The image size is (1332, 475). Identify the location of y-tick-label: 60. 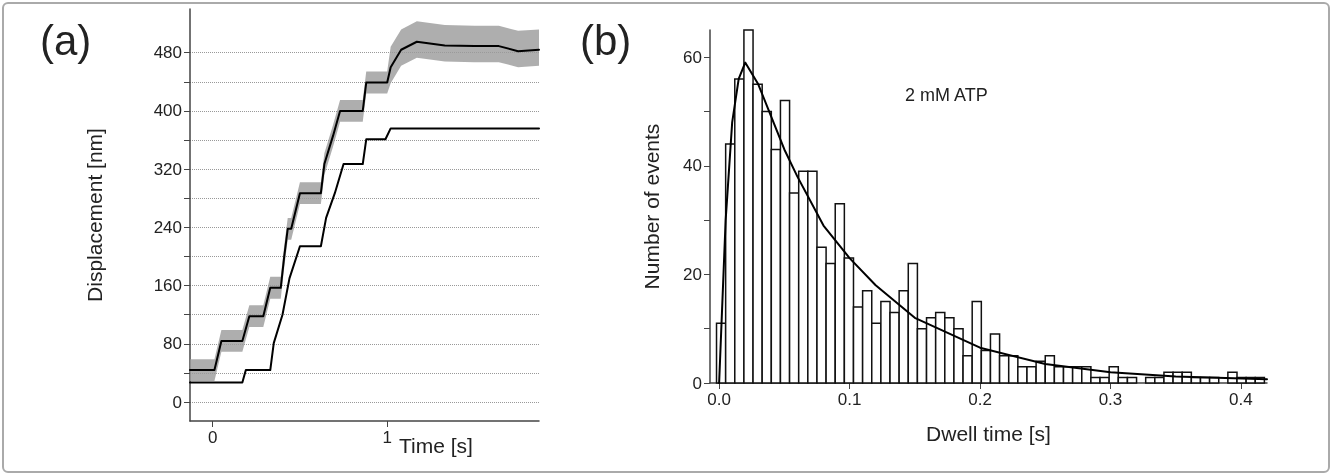
(692, 57).